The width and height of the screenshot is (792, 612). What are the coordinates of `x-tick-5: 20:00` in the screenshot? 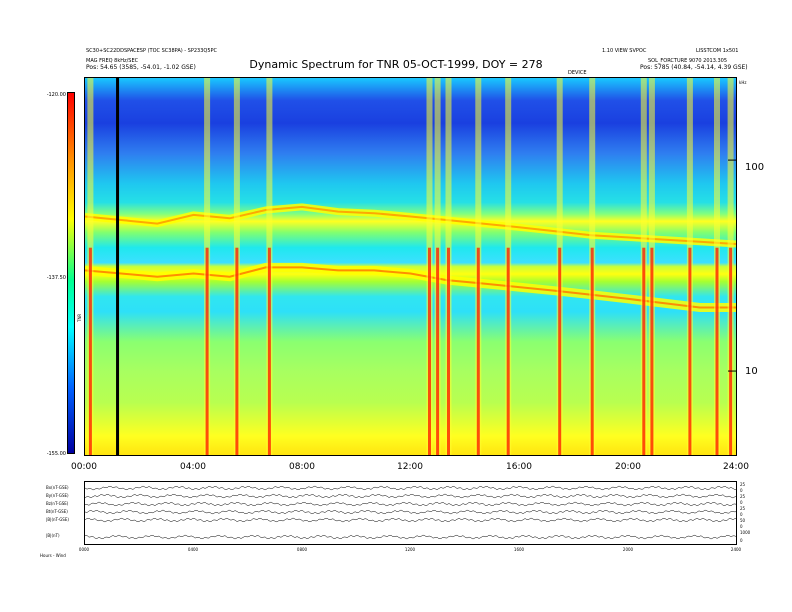 It's located at (628, 467).